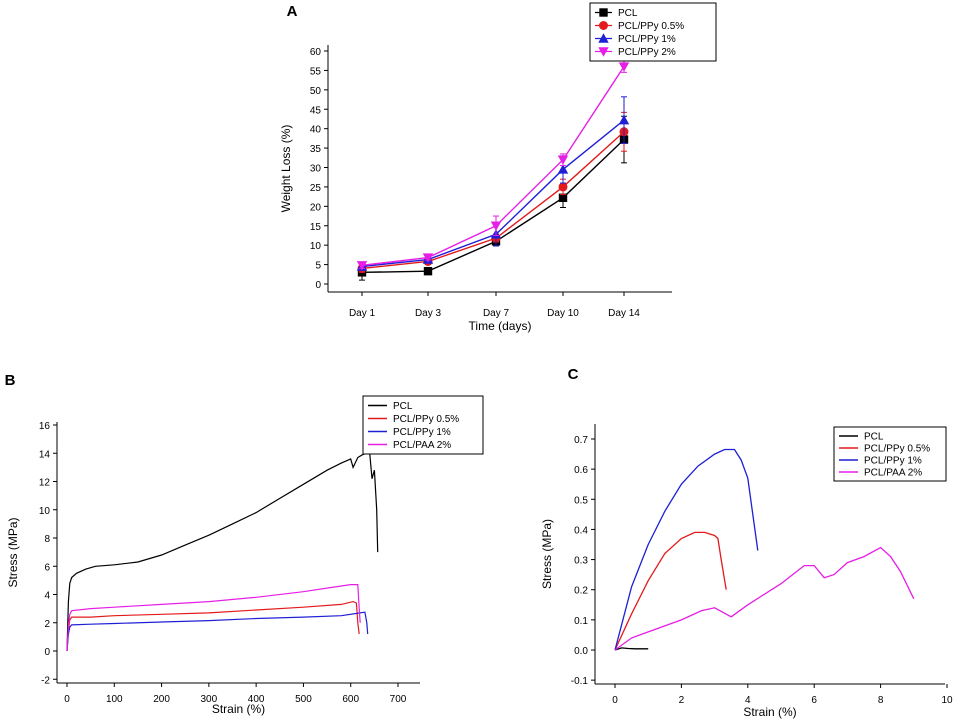 Image resolution: width=957 pixels, height=724 pixels. Describe the element at coordinates (303, 699) in the screenshot. I see `x-tick-label: 500` at that location.